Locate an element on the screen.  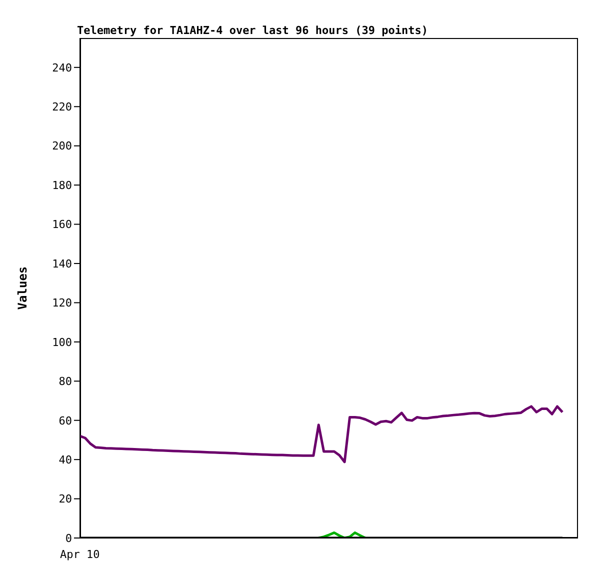
y-tick-label: 240 is located at coordinates (62, 67).